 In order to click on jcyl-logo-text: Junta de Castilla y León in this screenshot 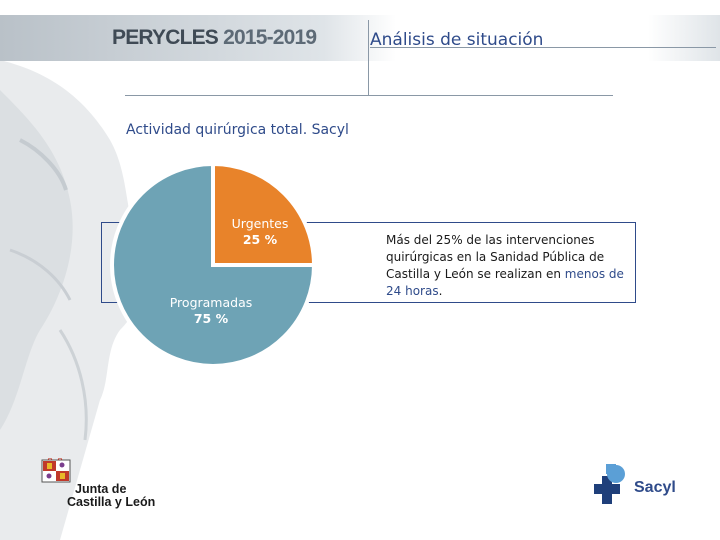, I will do `click(111, 496)`.